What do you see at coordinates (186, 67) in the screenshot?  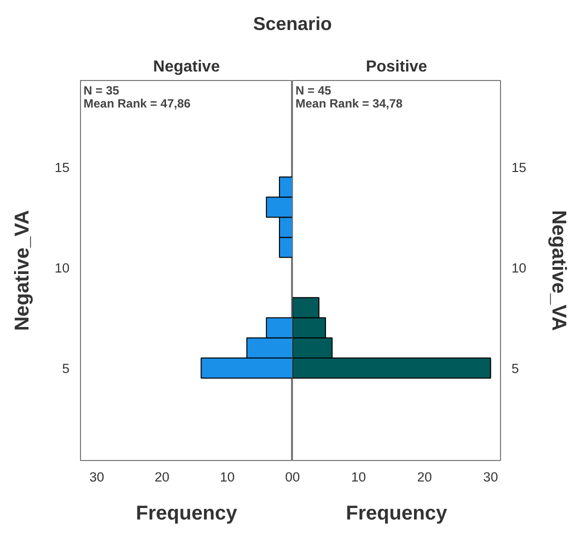 I see `chart-title: Negative` at bounding box center [186, 67].